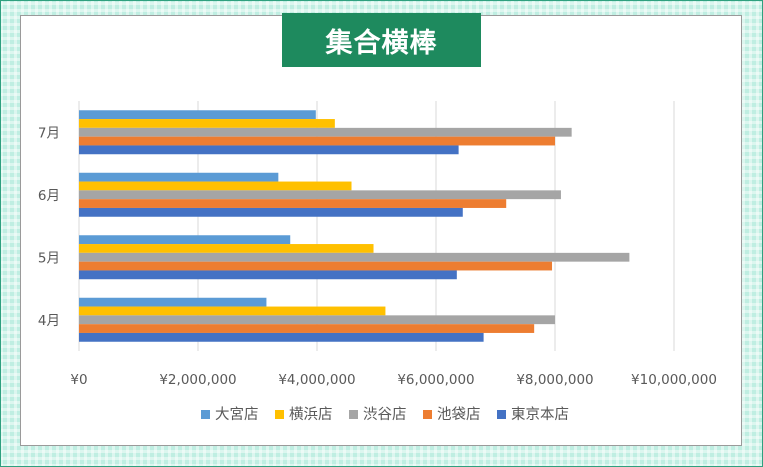 The width and height of the screenshot is (763, 467). What do you see at coordinates (78, 380) in the screenshot?
I see `x-tick-label: ¥0` at bounding box center [78, 380].